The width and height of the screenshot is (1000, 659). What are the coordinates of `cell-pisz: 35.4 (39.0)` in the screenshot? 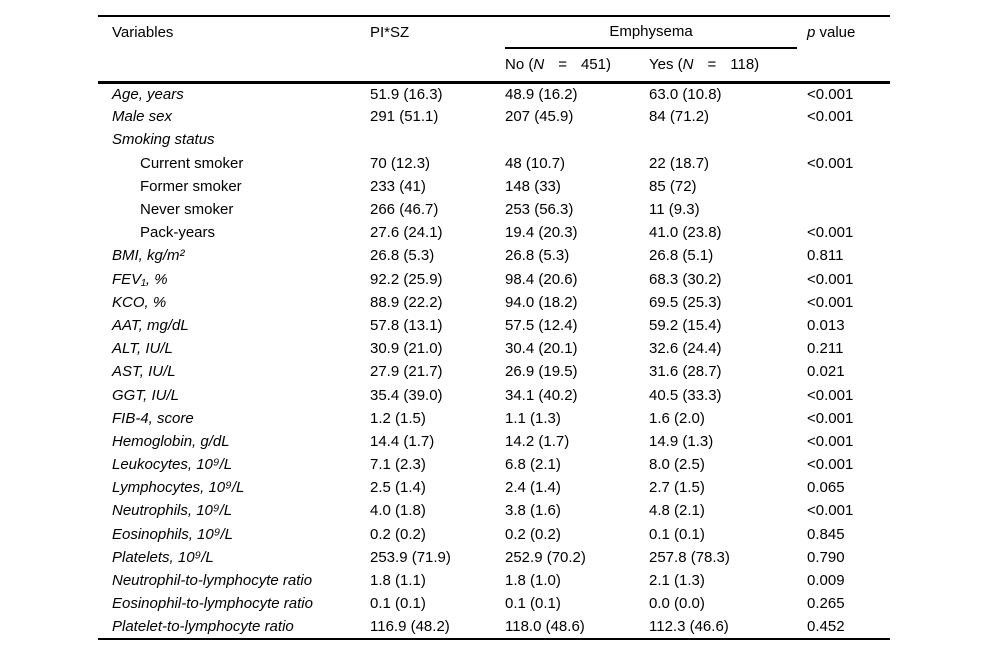 It's located at (406, 395).